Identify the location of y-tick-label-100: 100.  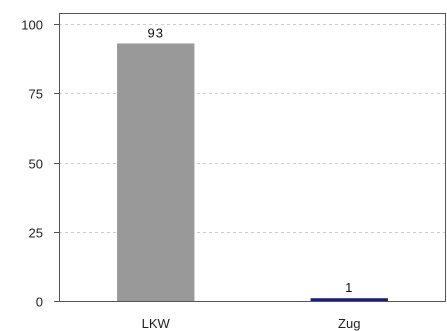
(32, 25).